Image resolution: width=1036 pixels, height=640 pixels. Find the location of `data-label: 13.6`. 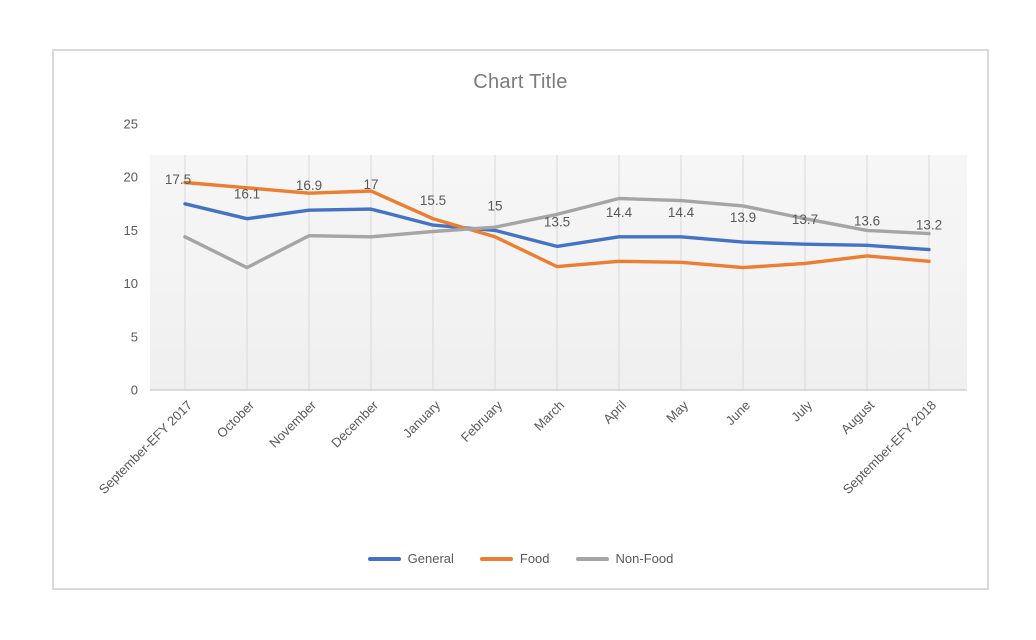

data-label: 13.6 is located at coordinates (867, 220).